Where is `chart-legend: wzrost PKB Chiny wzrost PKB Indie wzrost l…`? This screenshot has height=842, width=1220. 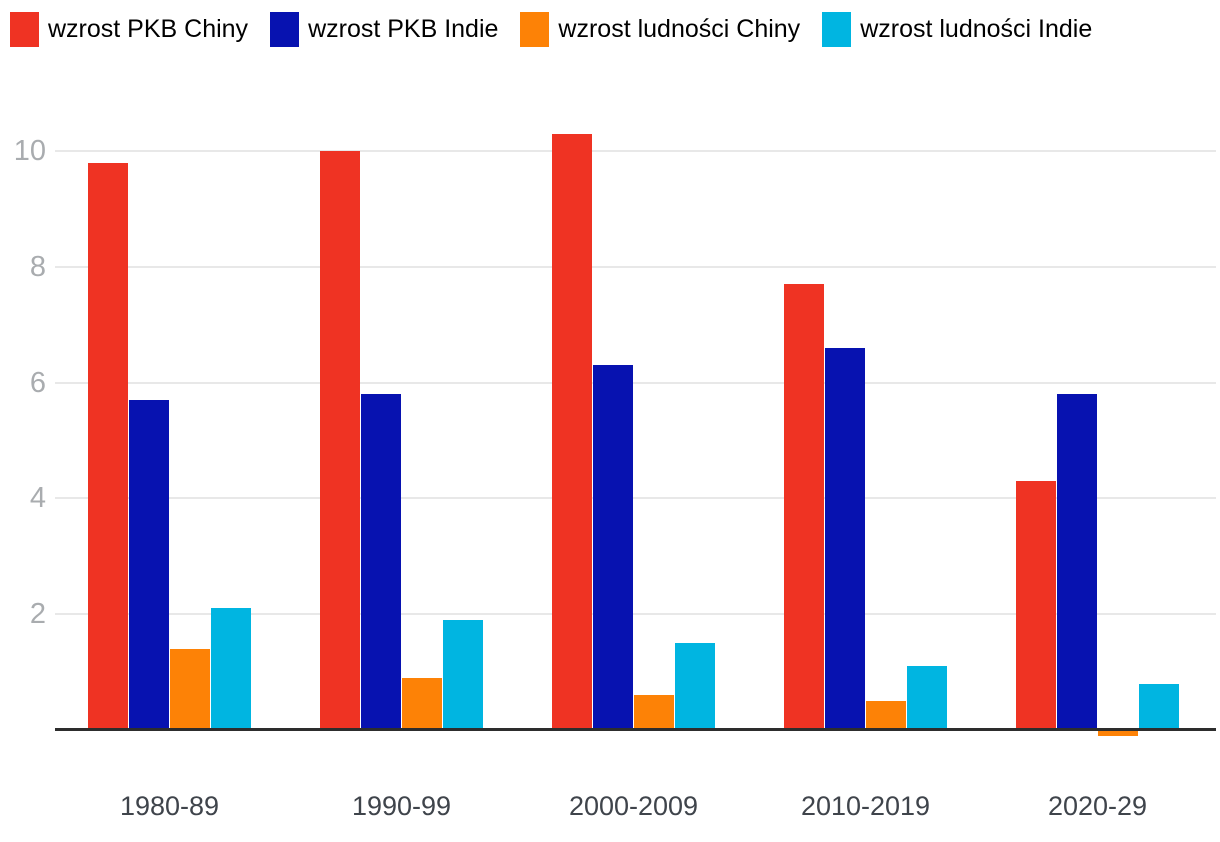
chart-legend: wzrost PKB Chiny wzrost PKB Indie wzrost l… is located at coordinates (551, 29).